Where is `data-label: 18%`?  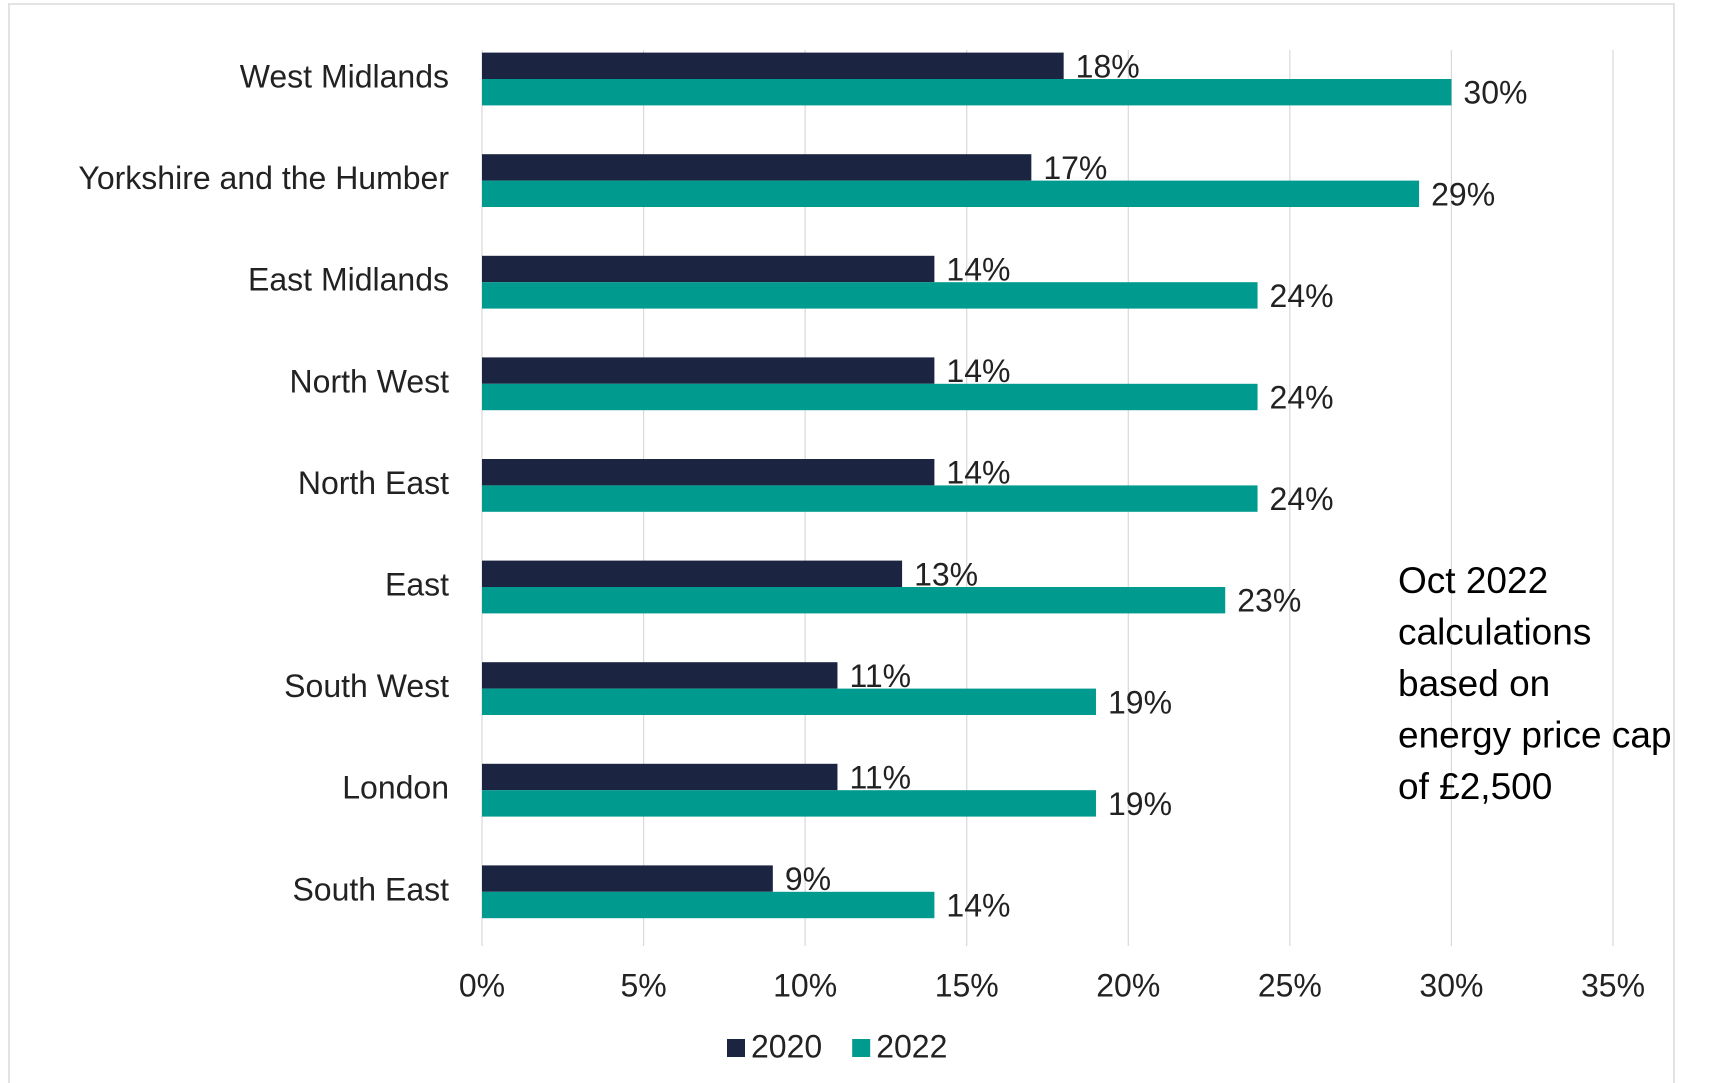
data-label: 18% is located at coordinates (1108, 66).